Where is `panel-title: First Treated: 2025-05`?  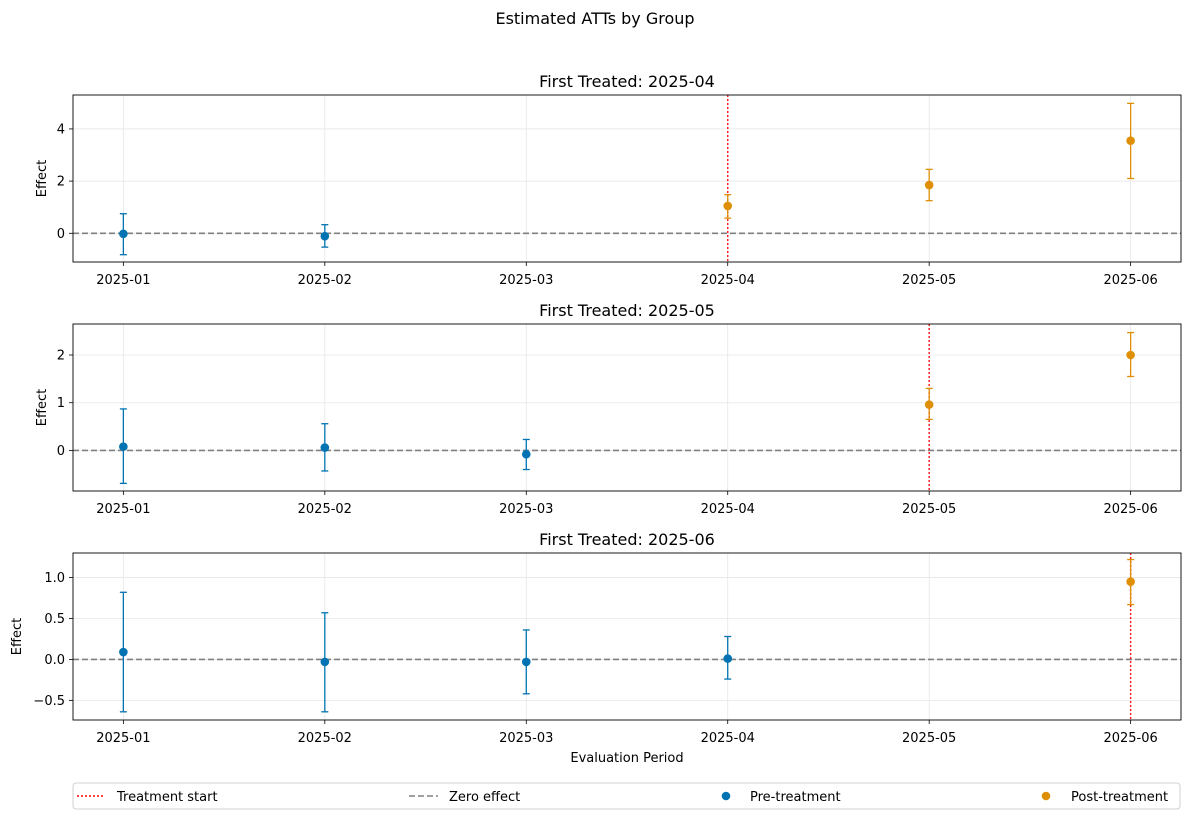 panel-title: First Treated: 2025-05 is located at coordinates (627, 310).